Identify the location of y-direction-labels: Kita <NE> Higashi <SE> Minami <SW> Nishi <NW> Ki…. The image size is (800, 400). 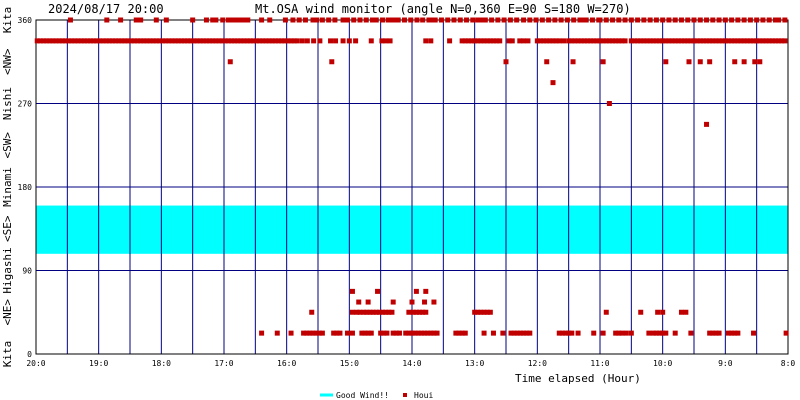
(7, 187).